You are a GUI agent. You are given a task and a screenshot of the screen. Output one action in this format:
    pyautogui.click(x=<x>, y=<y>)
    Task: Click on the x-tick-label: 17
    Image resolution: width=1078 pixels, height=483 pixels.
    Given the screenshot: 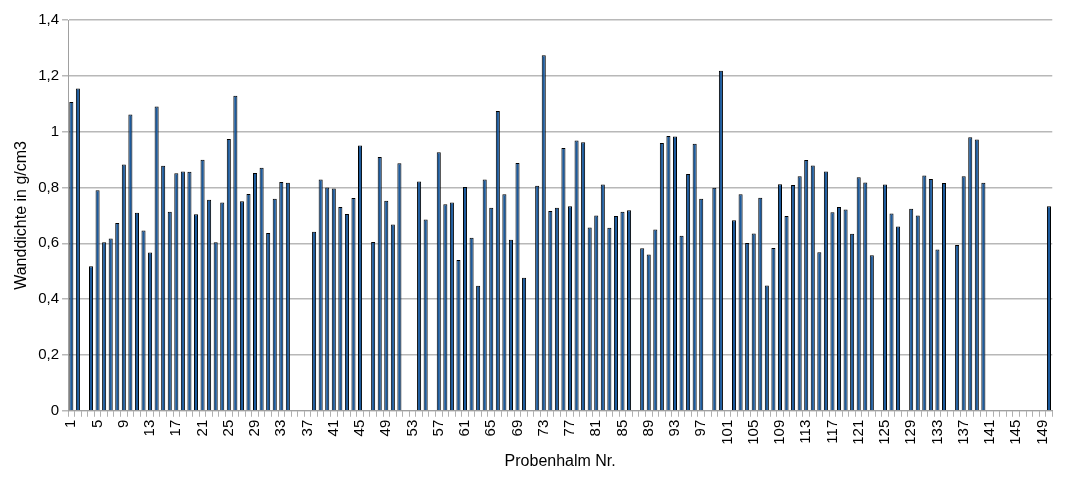 What is the action you would take?
    pyautogui.click(x=175, y=428)
    